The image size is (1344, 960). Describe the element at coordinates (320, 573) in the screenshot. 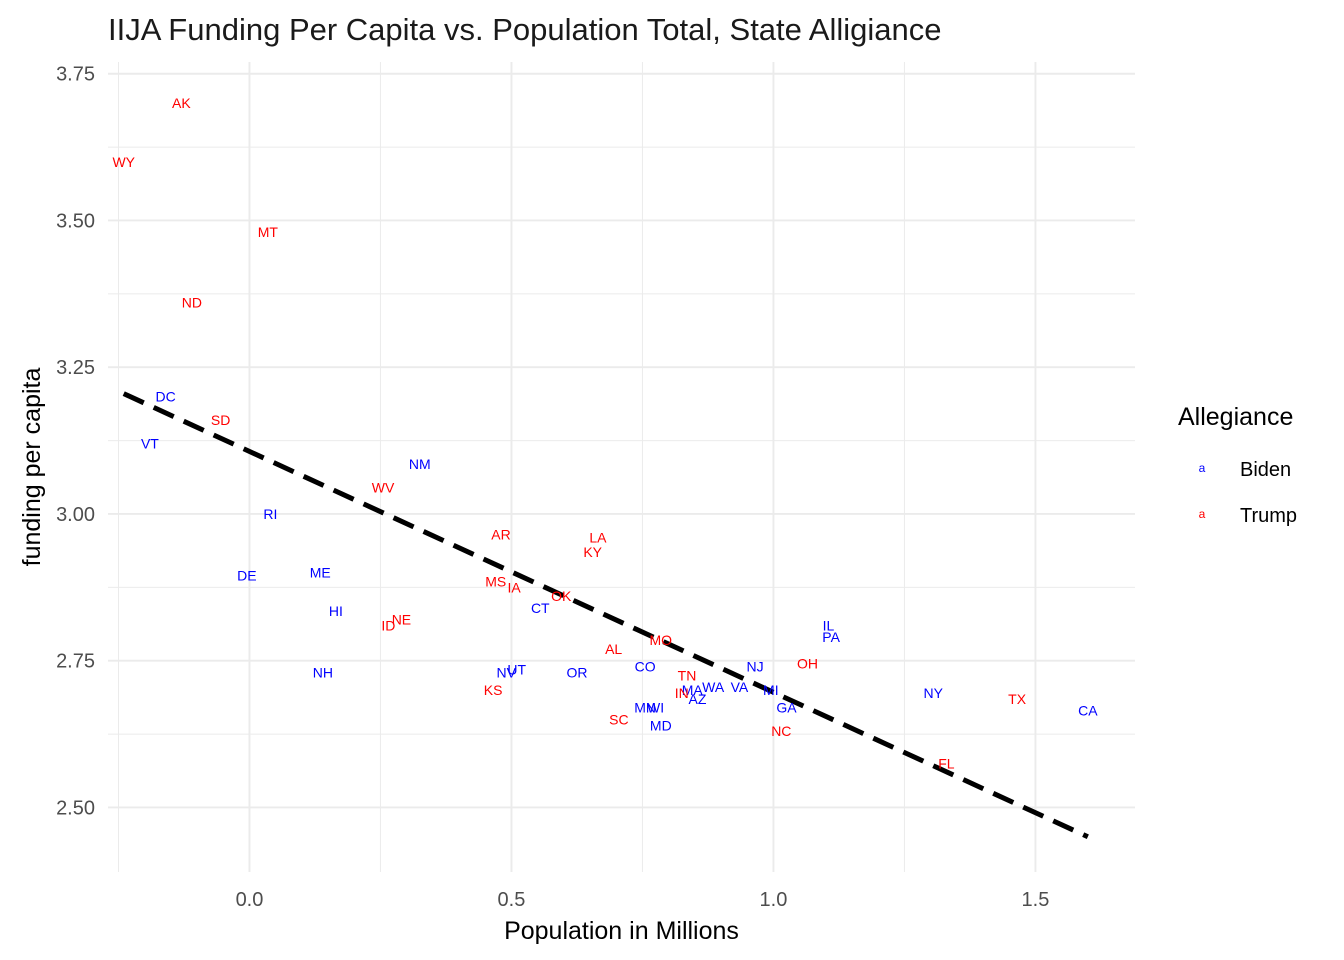

I see `point-label-me: ME` at that location.